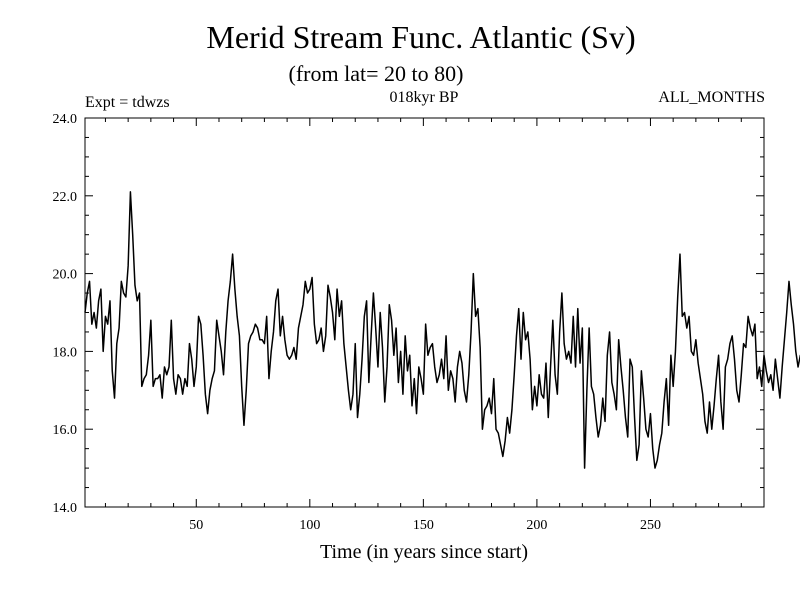 This screenshot has height=605, width=800. I want to click on chart-subtitle: (from lat= 20 to 80), so click(376, 73).